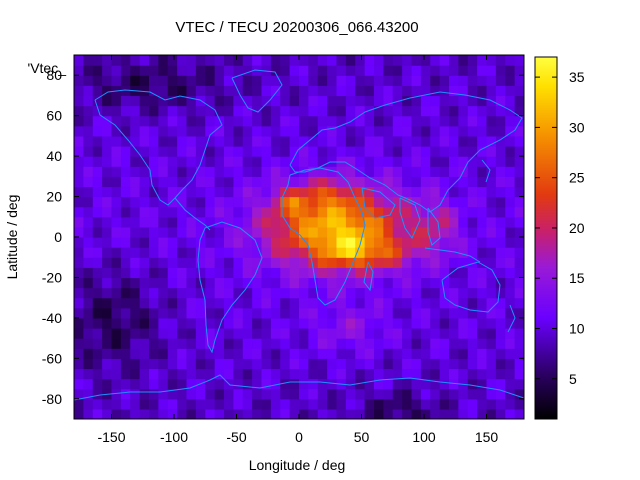 Image resolution: width=640 pixels, height=480 pixels. Describe the element at coordinates (577, 329) in the screenshot. I see `colorbar-tick-label: 10` at that location.